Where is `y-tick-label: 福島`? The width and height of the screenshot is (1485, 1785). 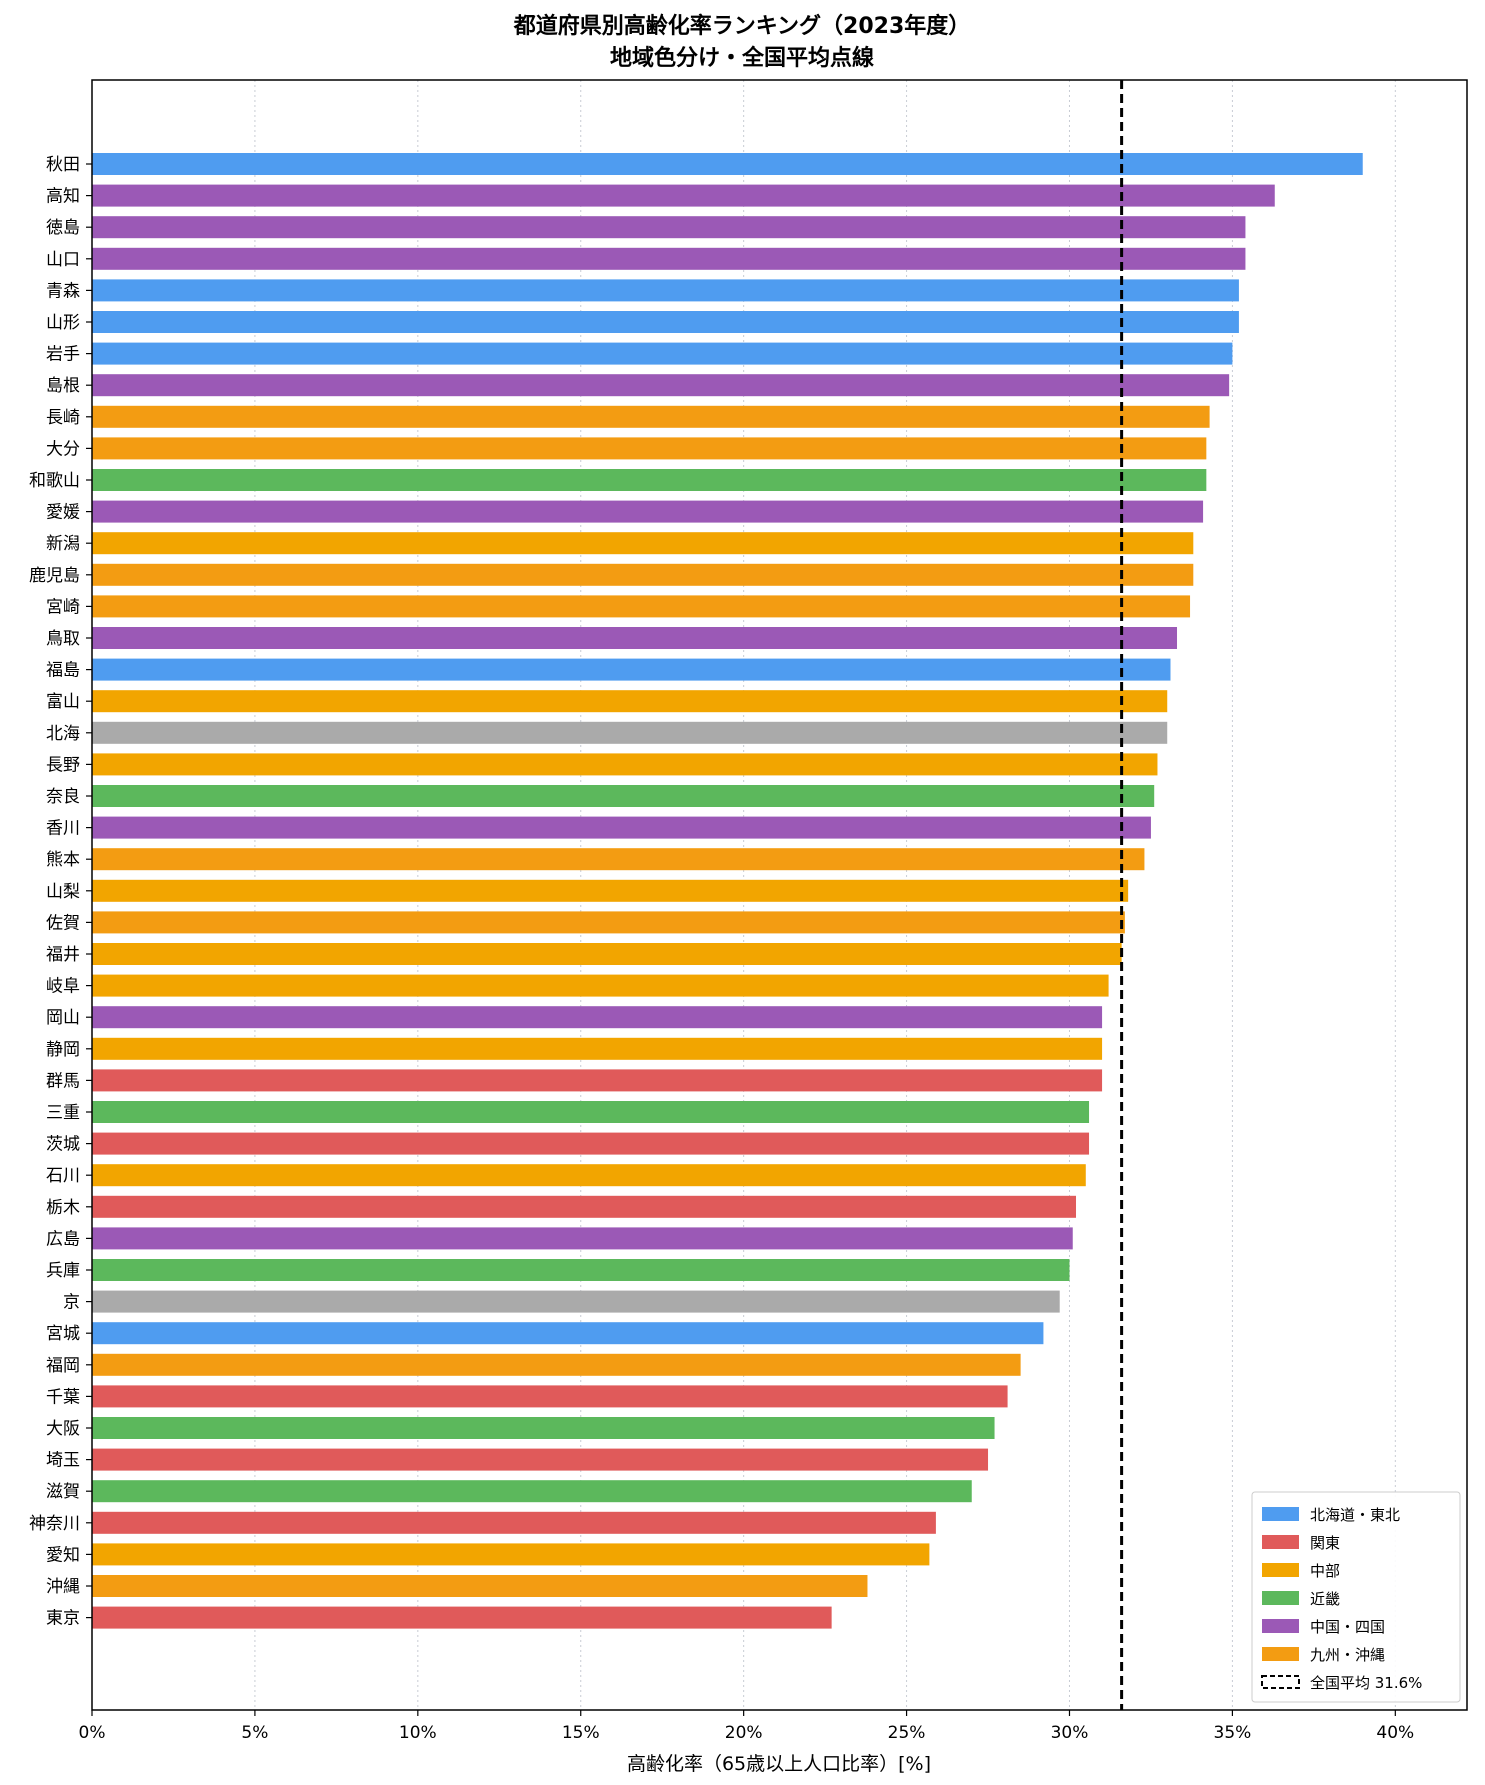 y-tick-label: 福島 is located at coordinates (63, 671).